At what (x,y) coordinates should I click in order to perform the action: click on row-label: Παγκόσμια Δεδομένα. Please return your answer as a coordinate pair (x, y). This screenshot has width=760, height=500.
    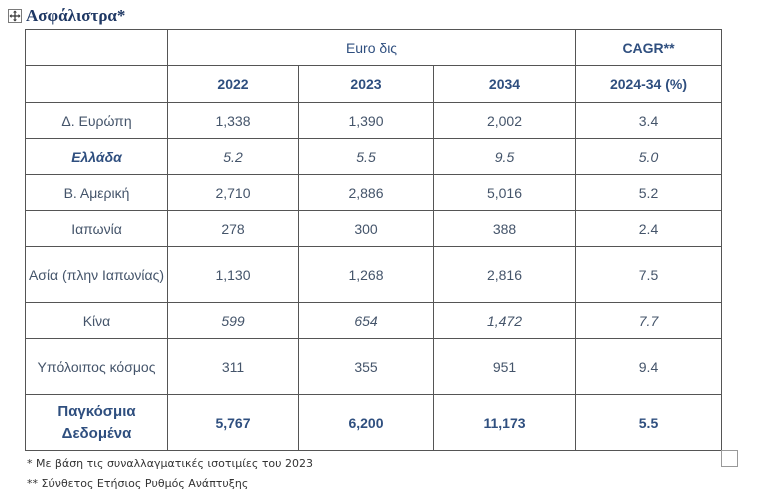
    Looking at the image, I should click on (96, 422).